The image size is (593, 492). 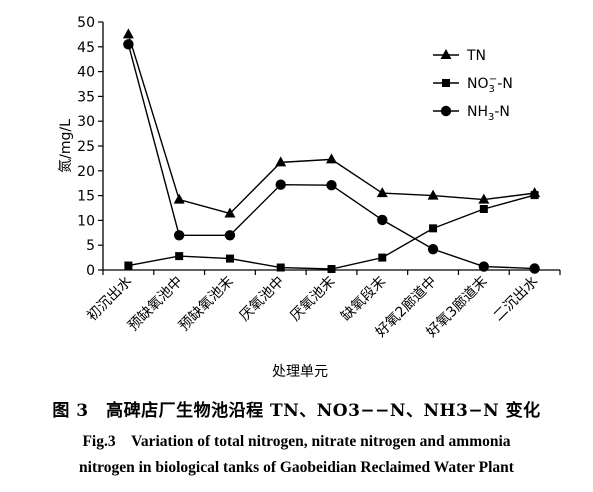 I want to click on y-tick-label: 25, so click(x=86, y=147).